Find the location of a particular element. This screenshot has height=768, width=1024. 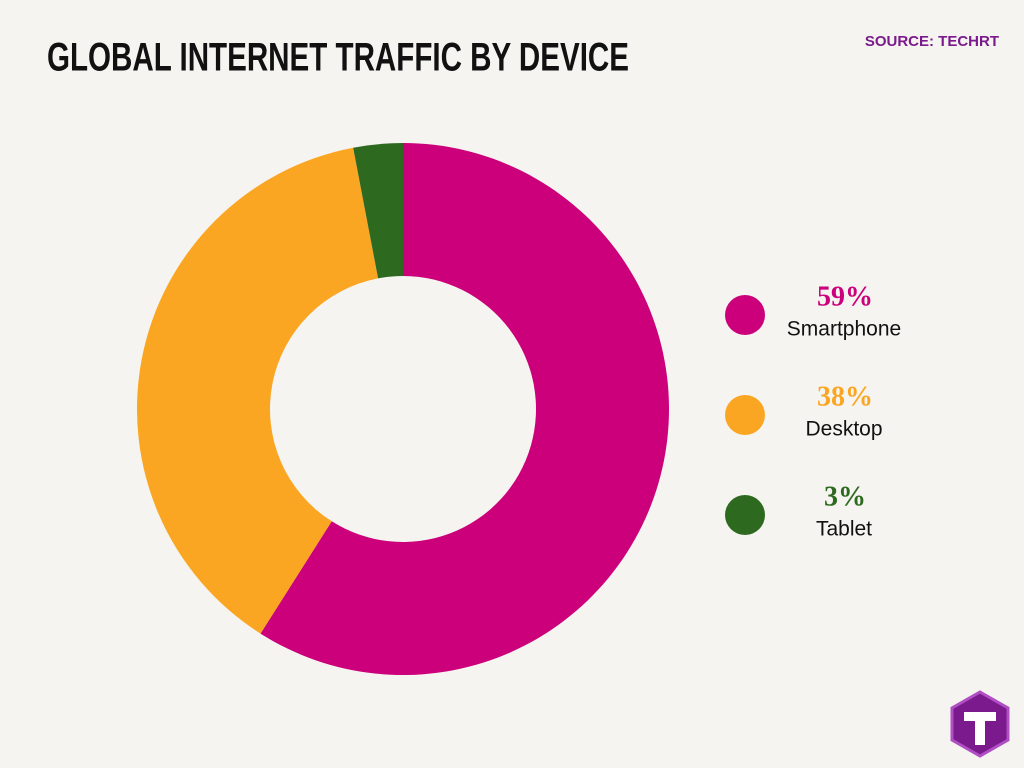

slice is located at coordinates (378, 211).